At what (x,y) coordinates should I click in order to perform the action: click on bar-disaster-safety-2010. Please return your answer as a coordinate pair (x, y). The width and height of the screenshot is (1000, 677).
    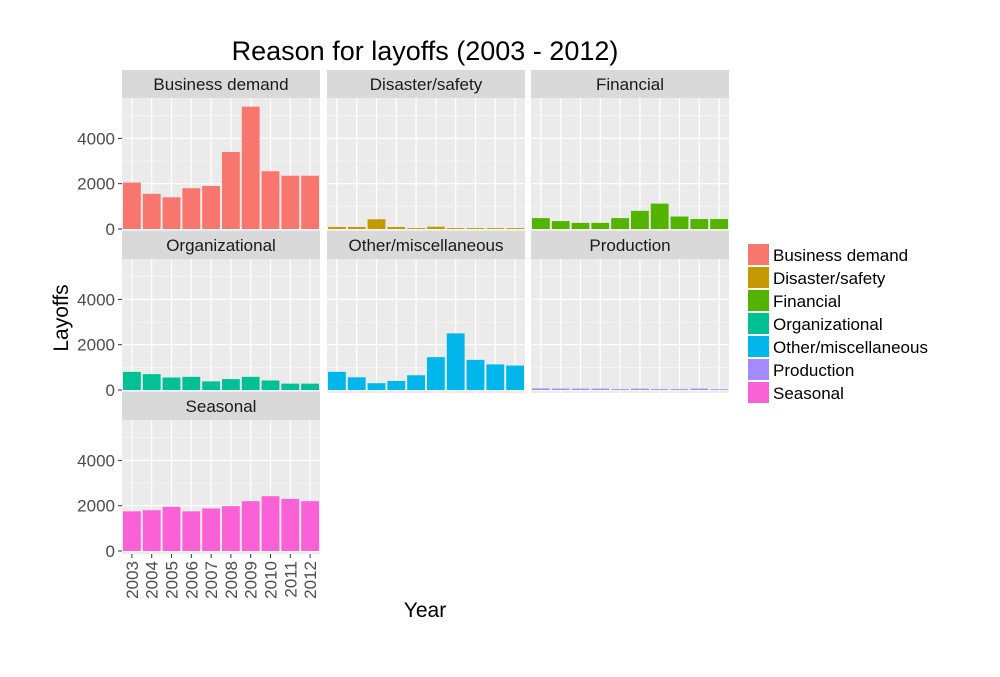
    Looking at the image, I should click on (475, 228).